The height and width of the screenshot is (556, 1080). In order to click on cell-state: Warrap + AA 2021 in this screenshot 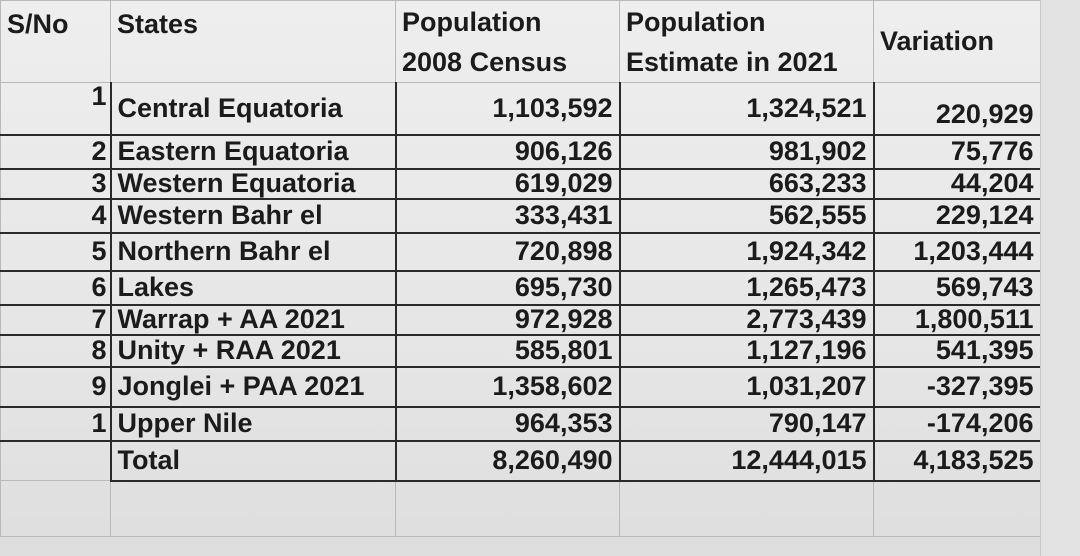, I will do `click(253, 320)`.